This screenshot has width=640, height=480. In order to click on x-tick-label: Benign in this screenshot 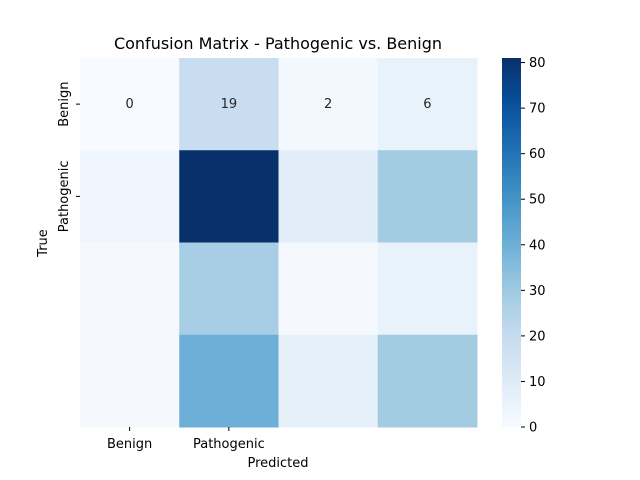, I will do `click(129, 444)`.